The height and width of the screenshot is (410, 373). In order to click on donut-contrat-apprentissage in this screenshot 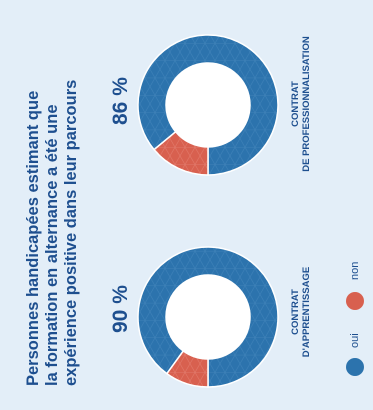, I will do `click(208, 317)`.